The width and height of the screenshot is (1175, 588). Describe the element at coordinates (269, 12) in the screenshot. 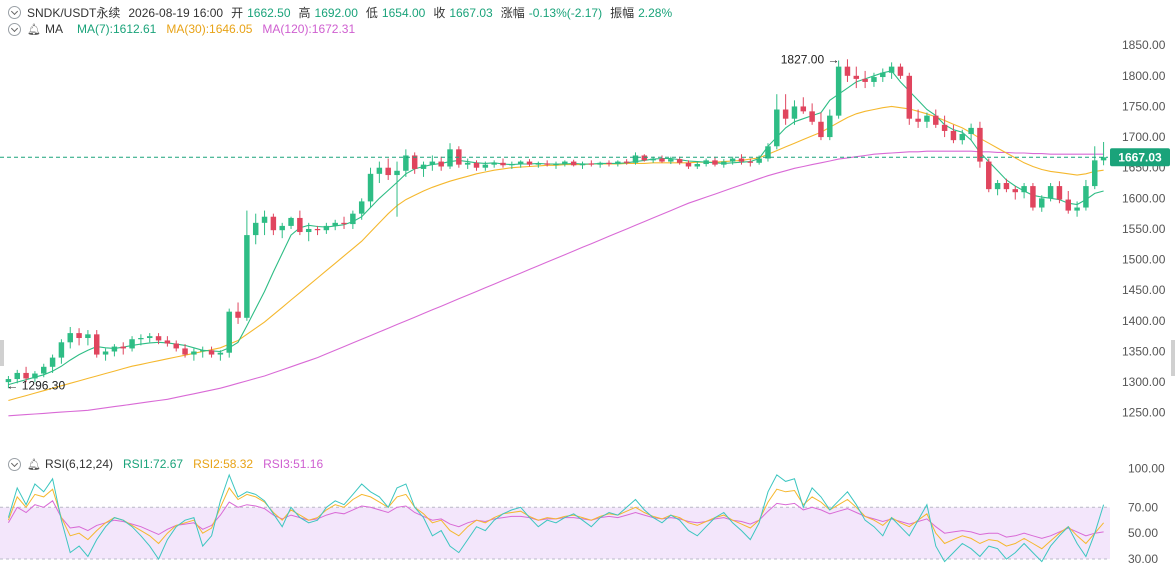

I see `open-value: 1662.50` at that location.